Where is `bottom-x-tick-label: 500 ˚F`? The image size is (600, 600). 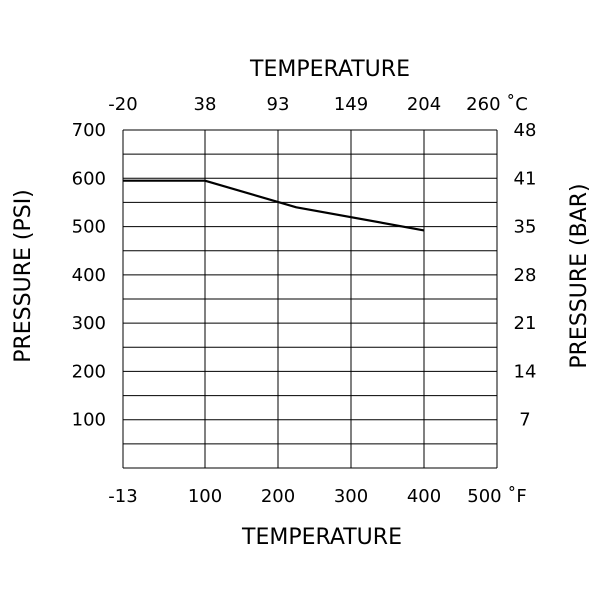 bottom-x-tick-label: 500 ˚F is located at coordinates (496, 496).